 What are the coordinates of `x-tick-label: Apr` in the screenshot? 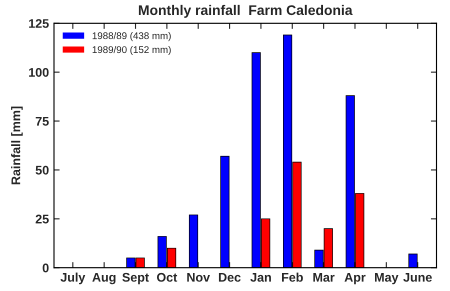 It's located at (355, 278).